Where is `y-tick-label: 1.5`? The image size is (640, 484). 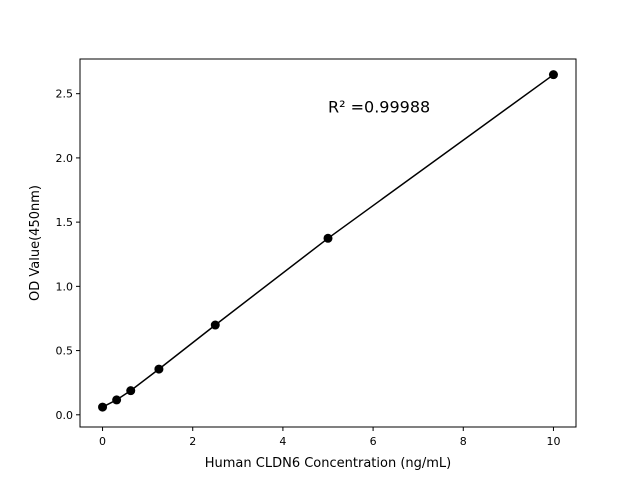
y-tick-label: 1.5 is located at coordinates (65, 222).